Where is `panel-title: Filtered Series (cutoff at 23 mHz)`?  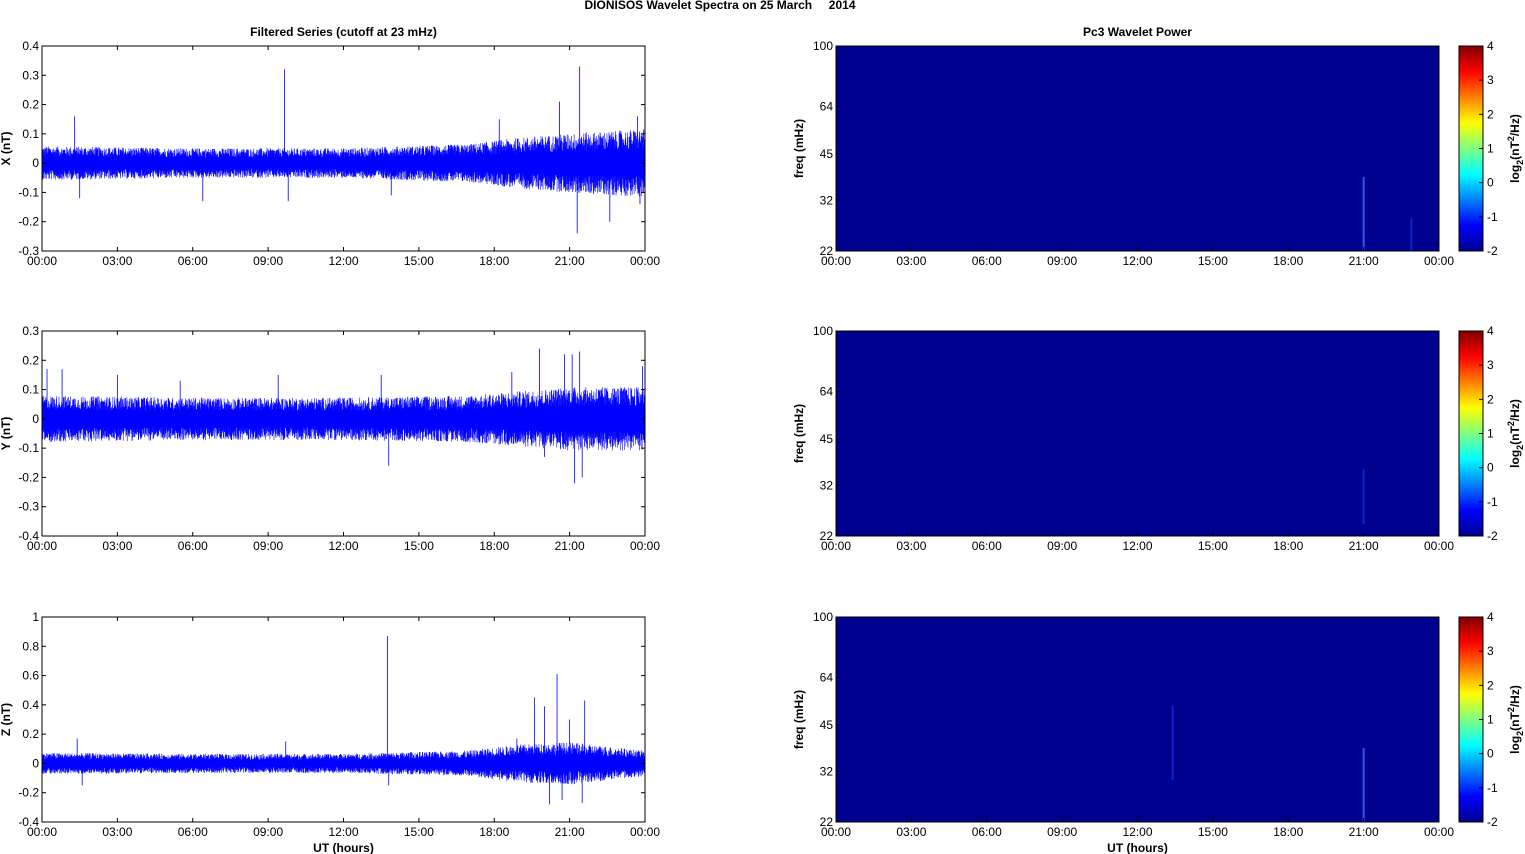 panel-title: Filtered Series (cutoff at 23 mHz) is located at coordinates (343, 32).